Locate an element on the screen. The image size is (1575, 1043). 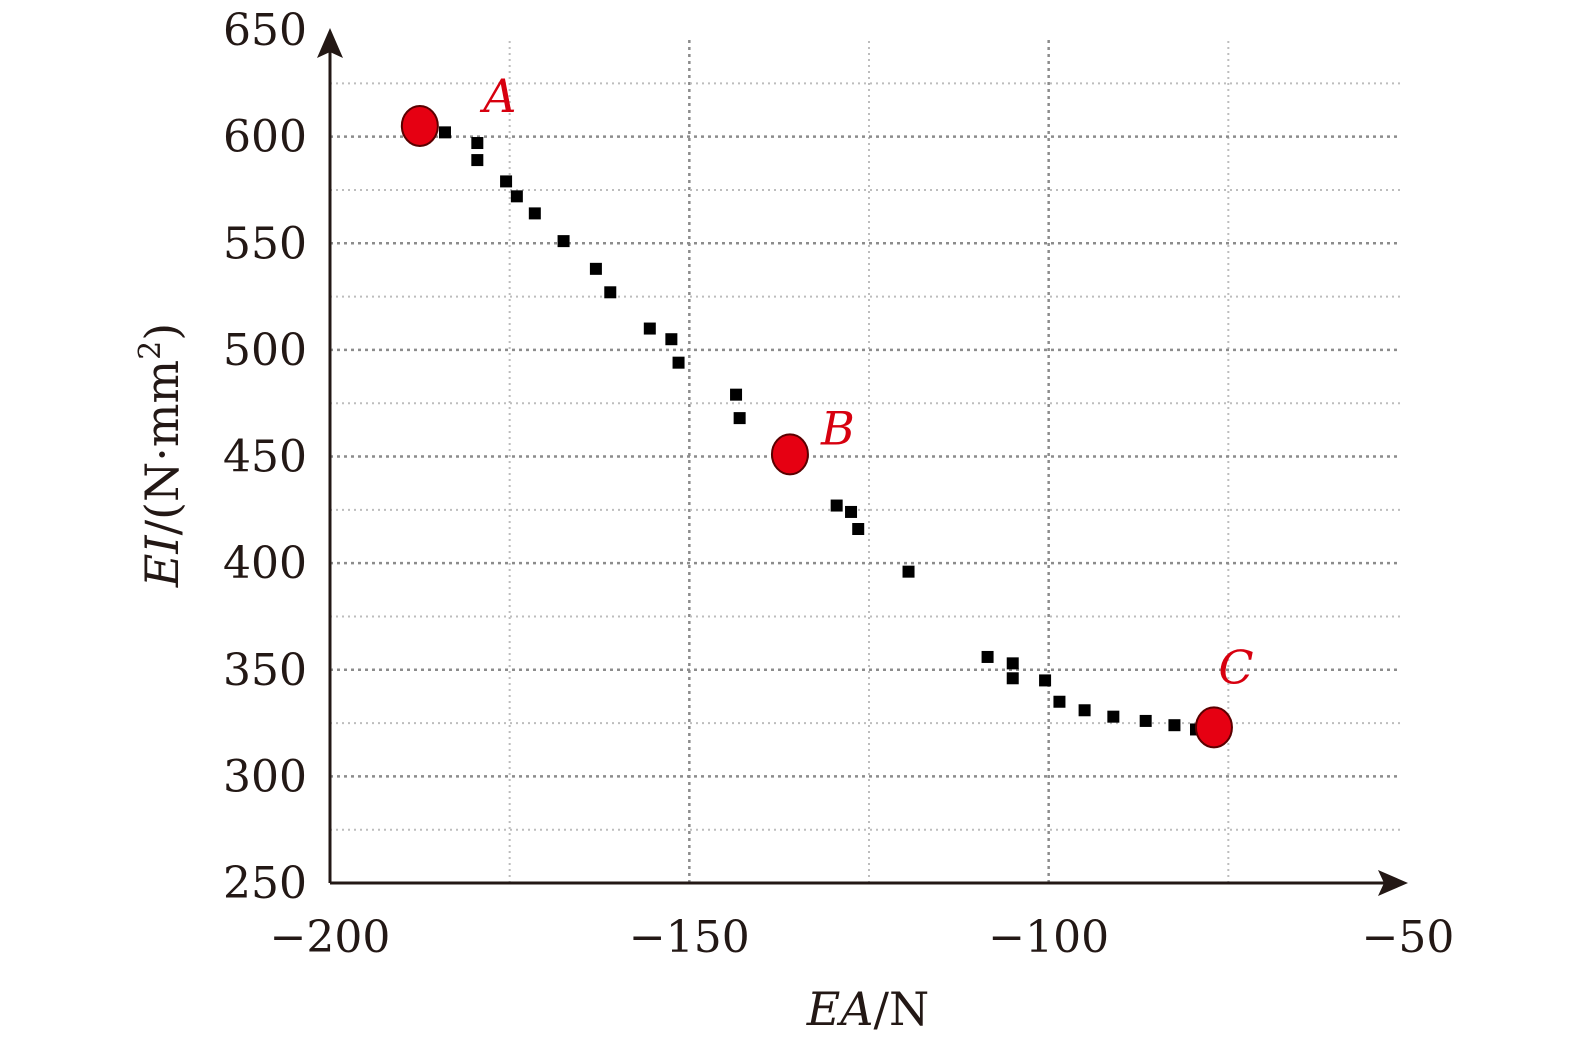
y-tick-label: 300 is located at coordinates (265, 776).